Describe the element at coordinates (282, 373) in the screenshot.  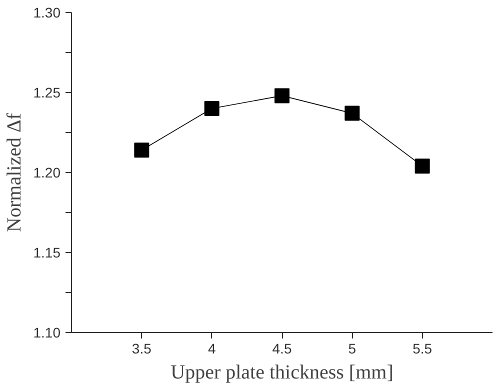
I see `x-axis-title: Upper plate thickness [mm]` at that location.